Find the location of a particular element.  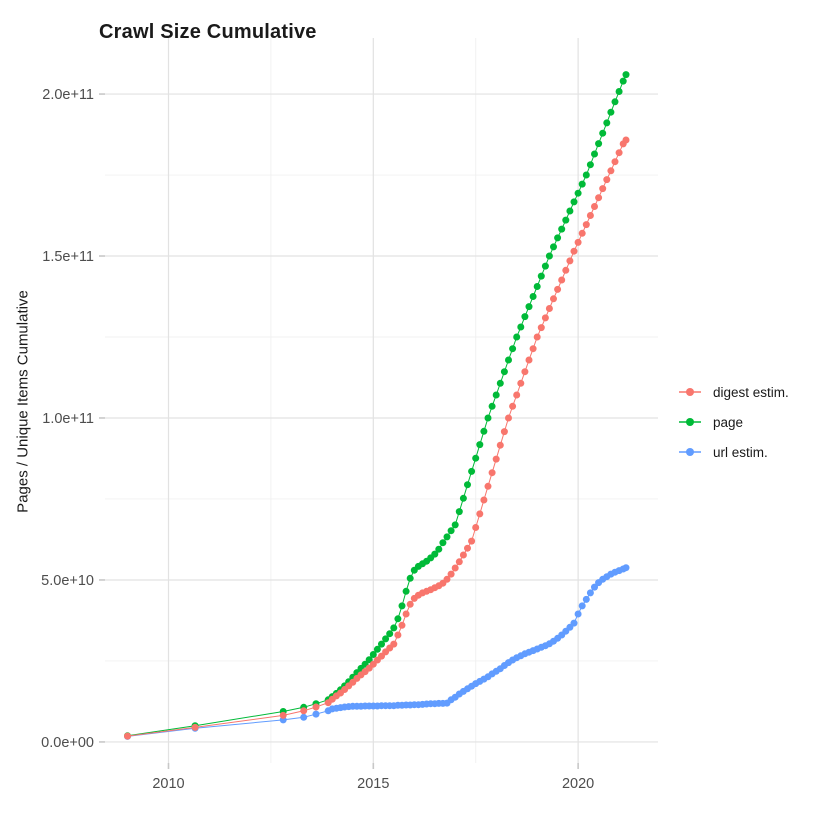

legend-label: url estim. is located at coordinates (740, 452).